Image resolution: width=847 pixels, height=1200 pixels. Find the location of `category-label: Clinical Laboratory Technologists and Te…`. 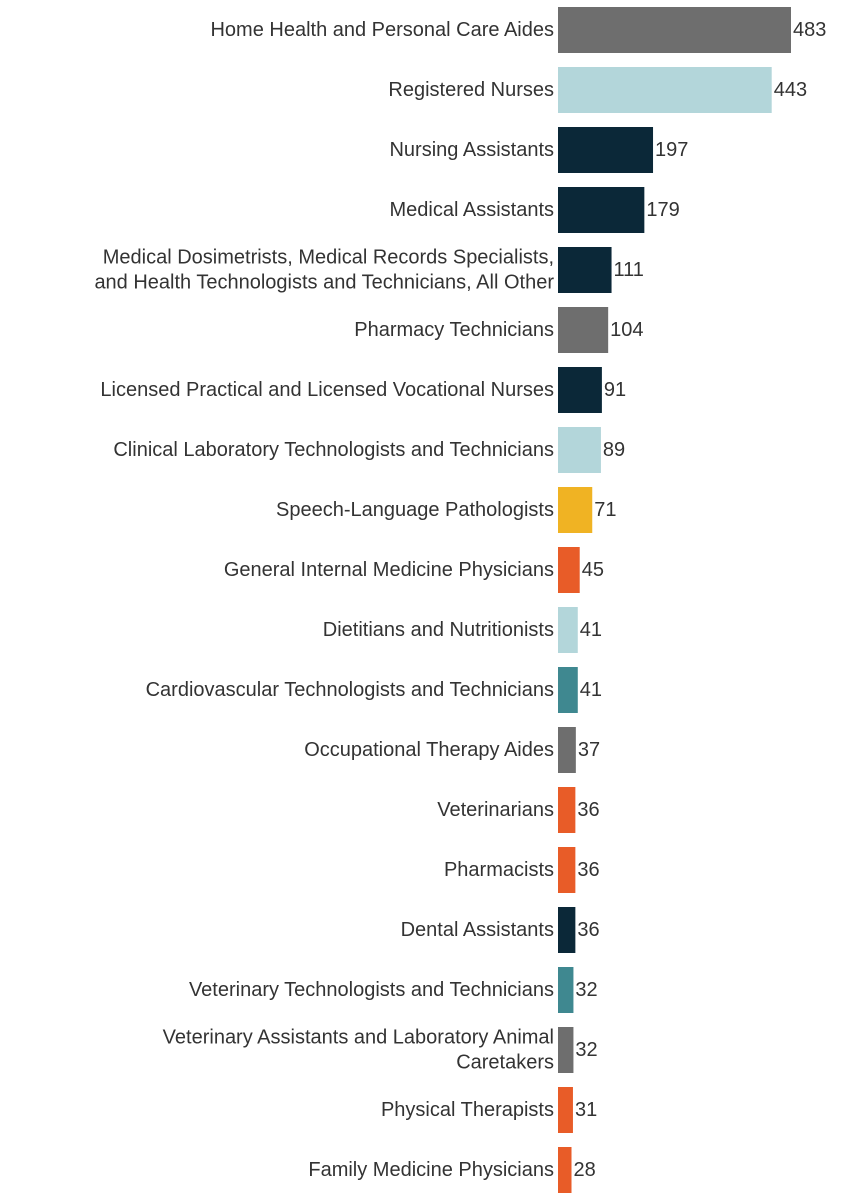

category-label: Clinical Laboratory Technologists and Te… is located at coordinates (333, 450).